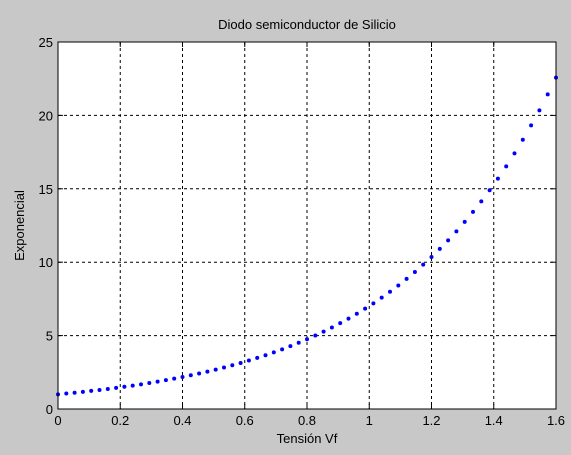  I want to click on x-tick-label: 0.6, so click(245, 420).